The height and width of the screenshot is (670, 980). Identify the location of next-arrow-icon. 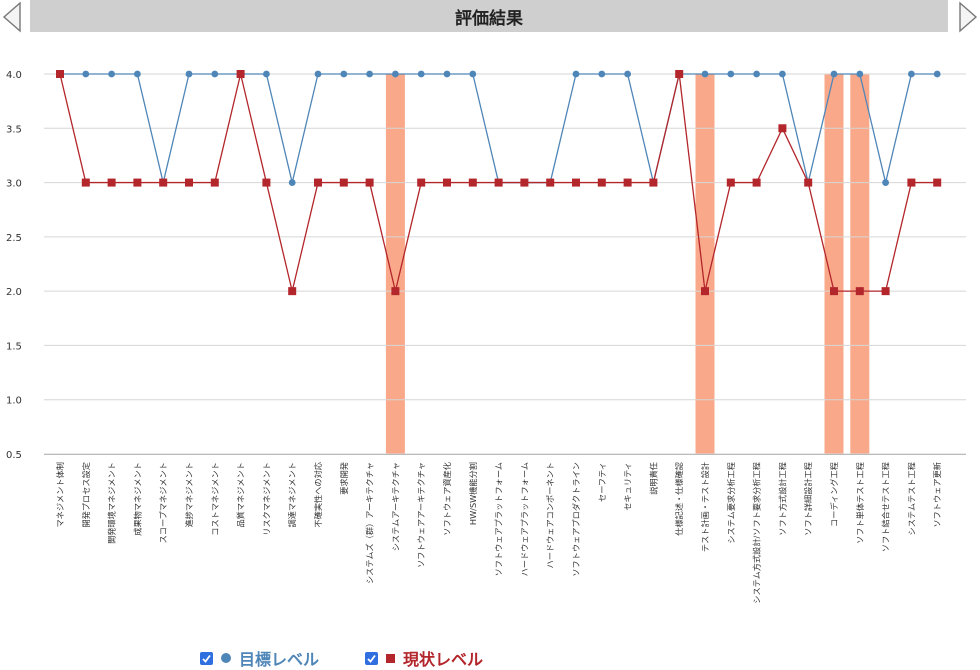
(965, 17).